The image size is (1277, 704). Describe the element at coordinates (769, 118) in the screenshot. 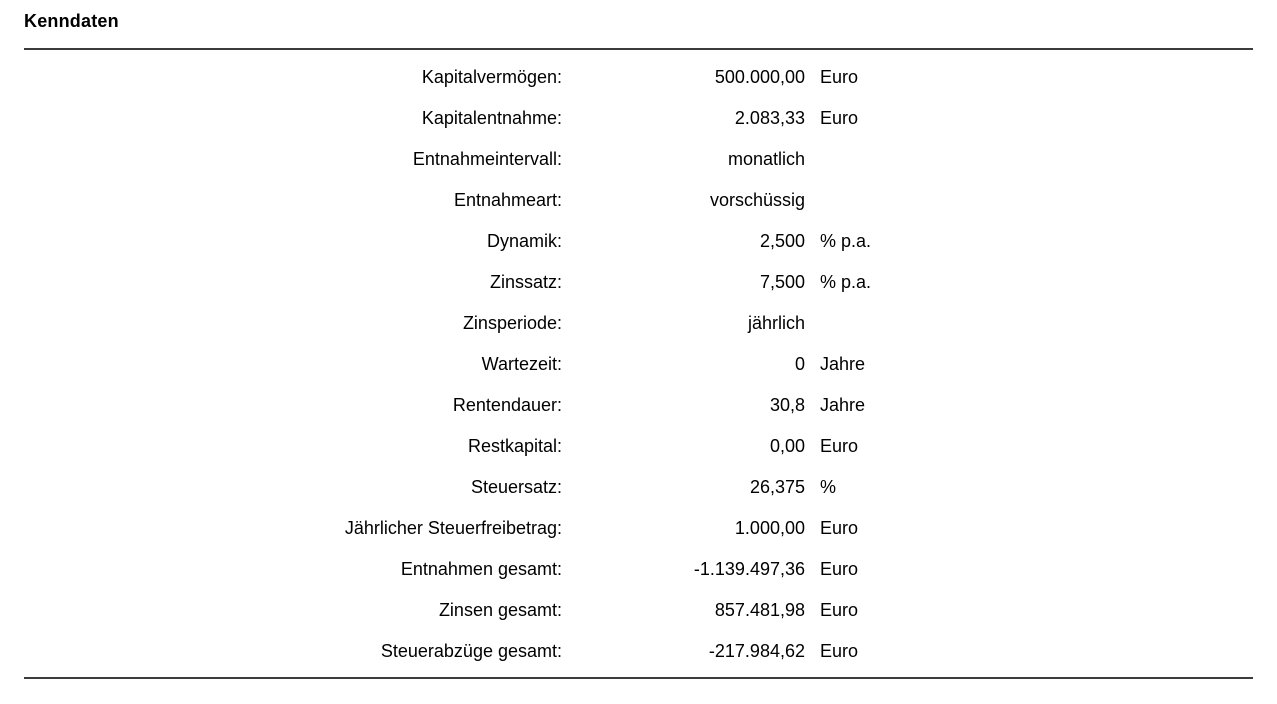

I see `row-value: 2.083,33` at that location.